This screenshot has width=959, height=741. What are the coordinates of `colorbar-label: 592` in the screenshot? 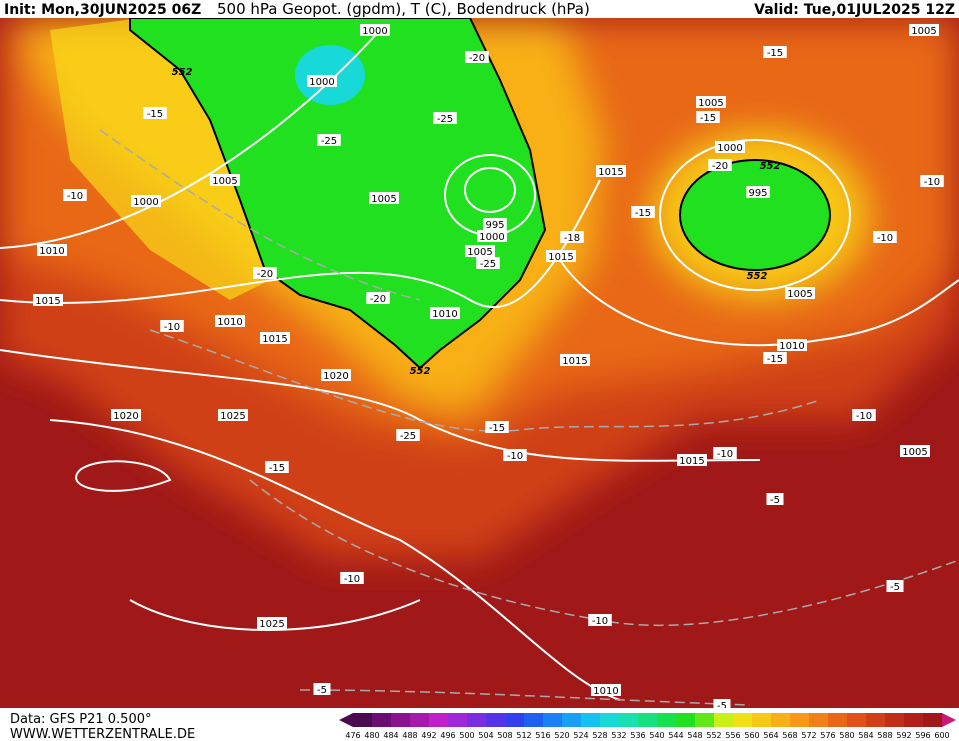 It's located at (903, 735).